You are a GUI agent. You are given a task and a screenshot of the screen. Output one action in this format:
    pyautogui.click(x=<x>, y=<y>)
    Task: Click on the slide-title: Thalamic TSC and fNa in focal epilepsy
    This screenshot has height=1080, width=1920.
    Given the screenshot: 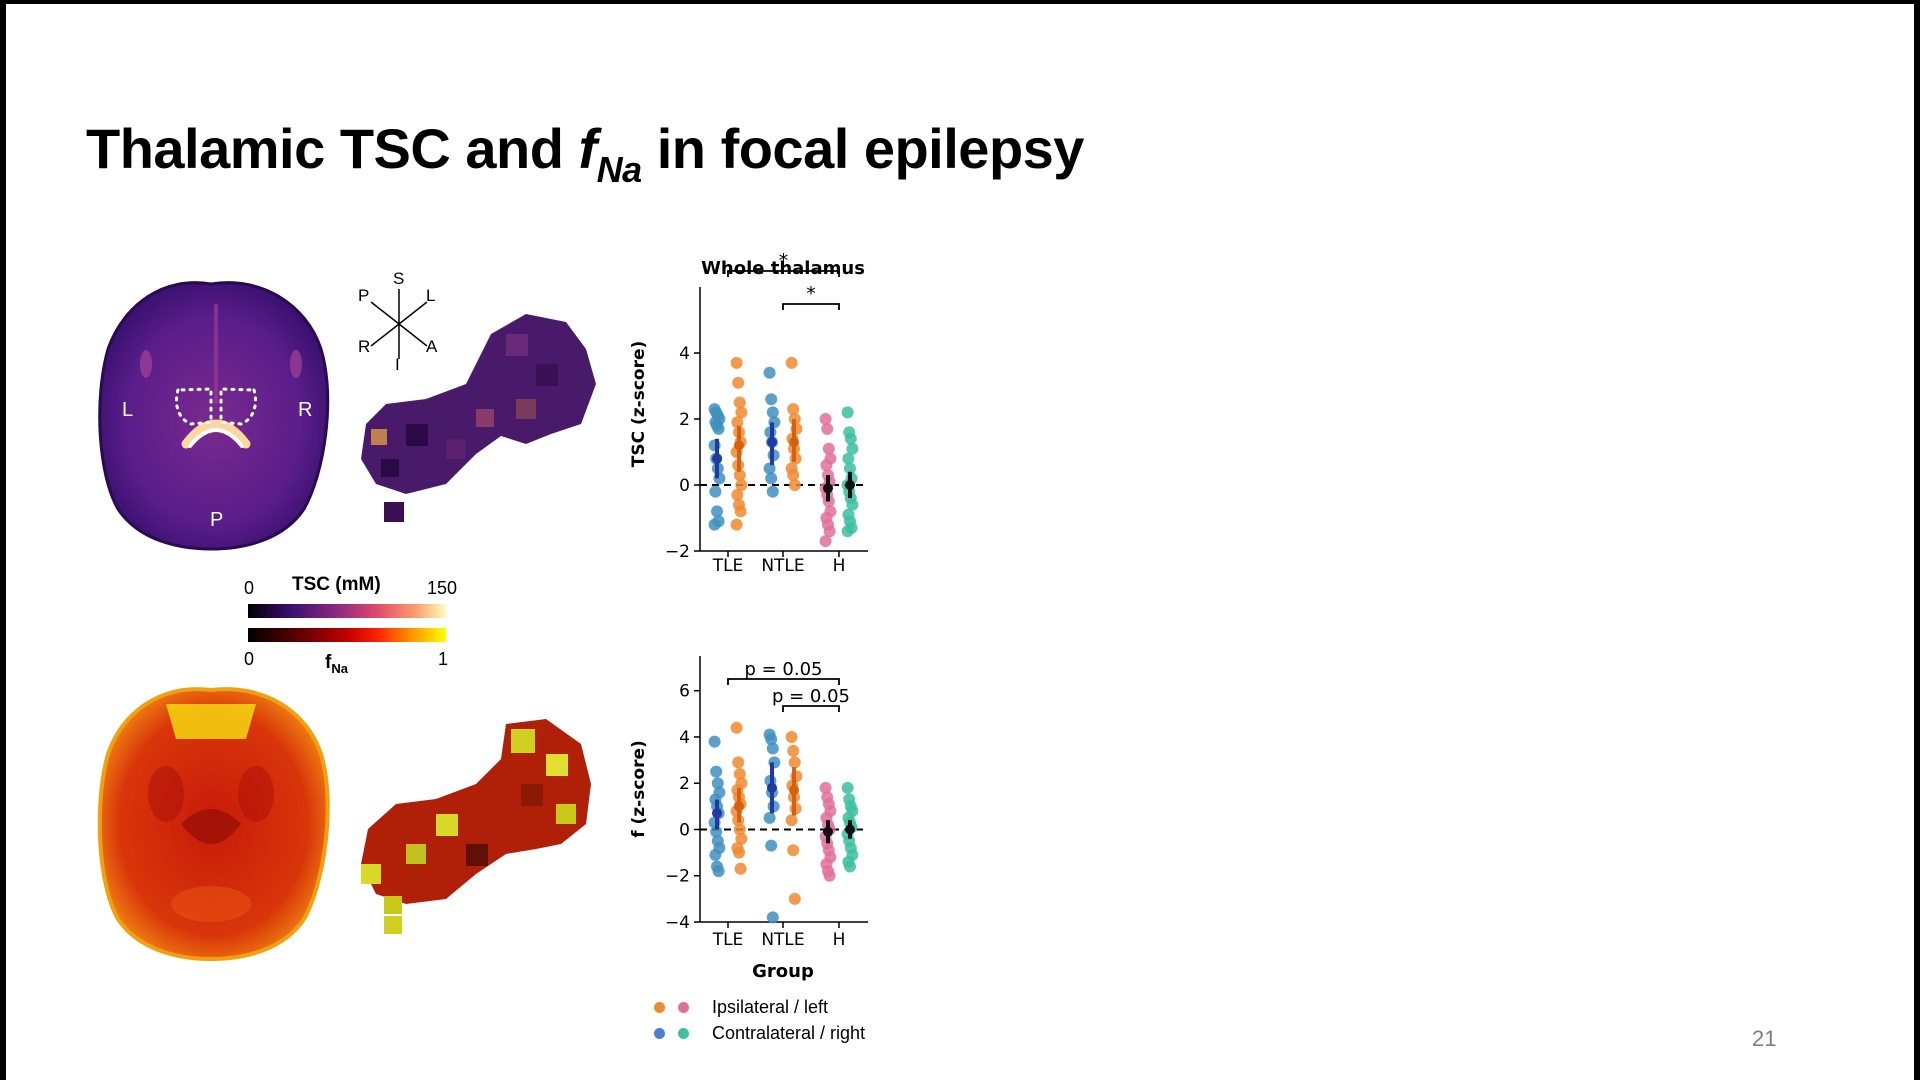 What is the action you would take?
    pyautogui.click(x=585, y=153)
    